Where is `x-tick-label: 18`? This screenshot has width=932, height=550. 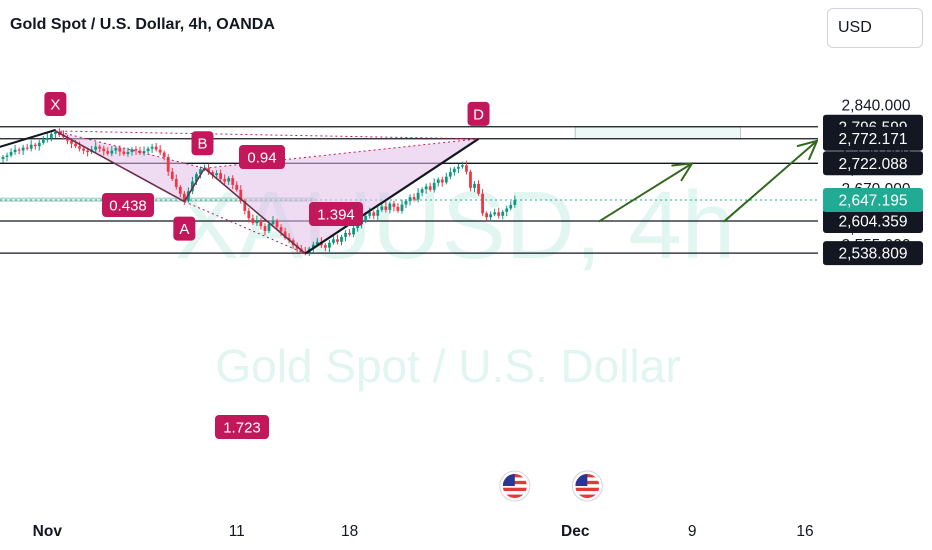 x-tick-label: 18 is located at coordinates (349, 531).